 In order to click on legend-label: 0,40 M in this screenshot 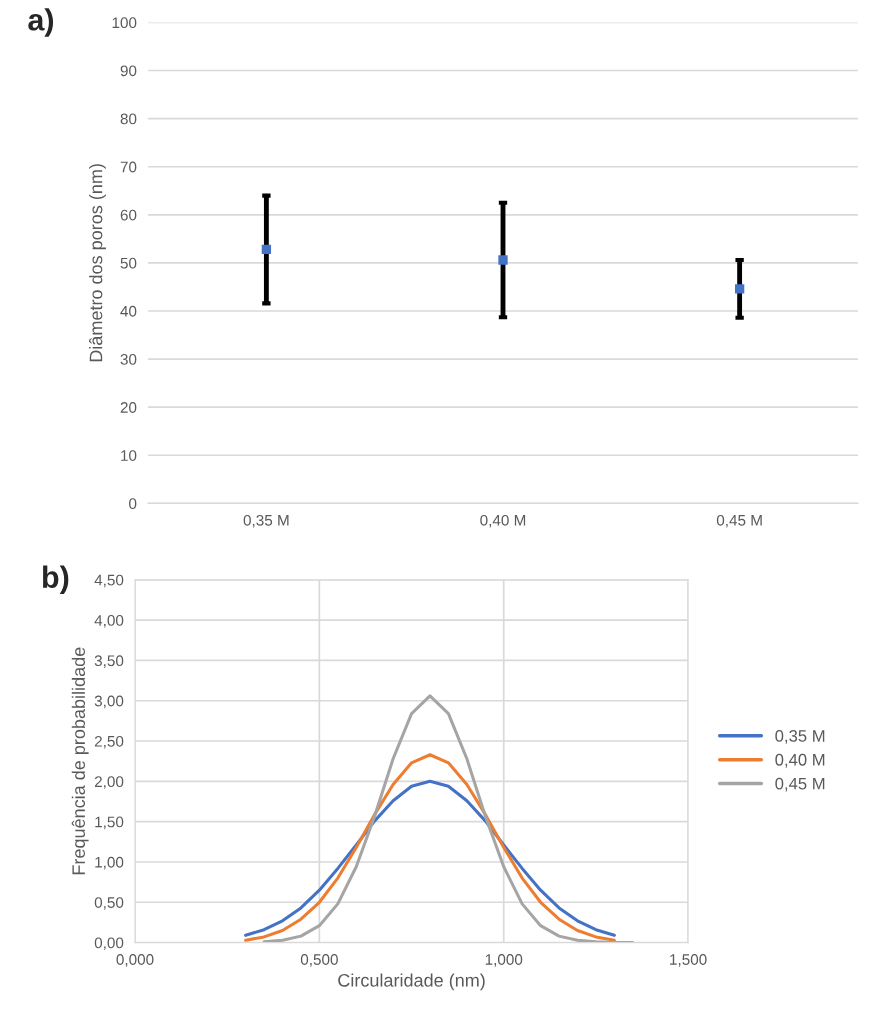, I will do `click(800, 760)`.